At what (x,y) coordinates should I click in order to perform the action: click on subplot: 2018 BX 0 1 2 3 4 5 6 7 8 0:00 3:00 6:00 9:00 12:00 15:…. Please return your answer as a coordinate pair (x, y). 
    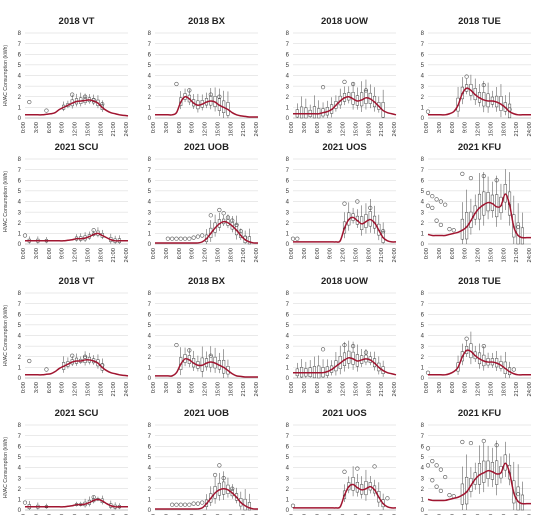
    Looking at the image, I should click on (204, 76).